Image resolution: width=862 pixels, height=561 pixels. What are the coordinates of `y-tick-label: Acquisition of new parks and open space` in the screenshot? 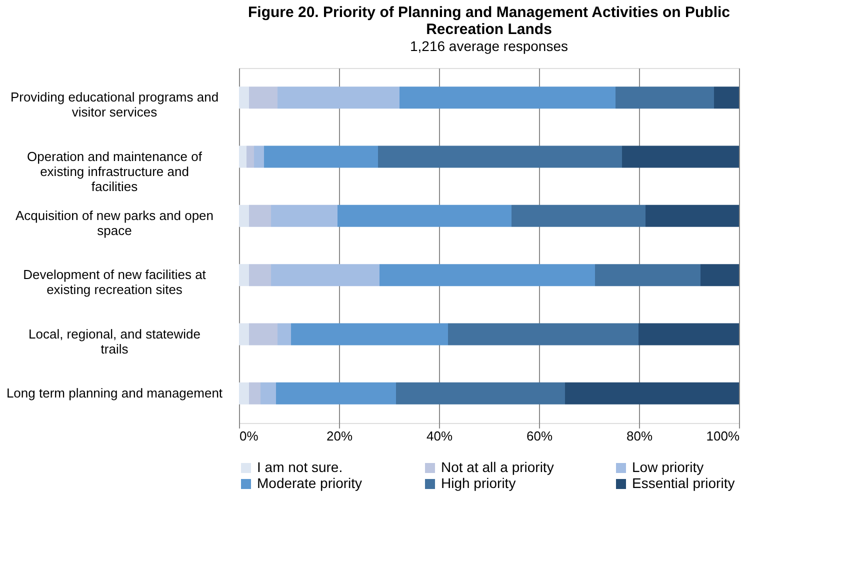 It's located at (114, 223).